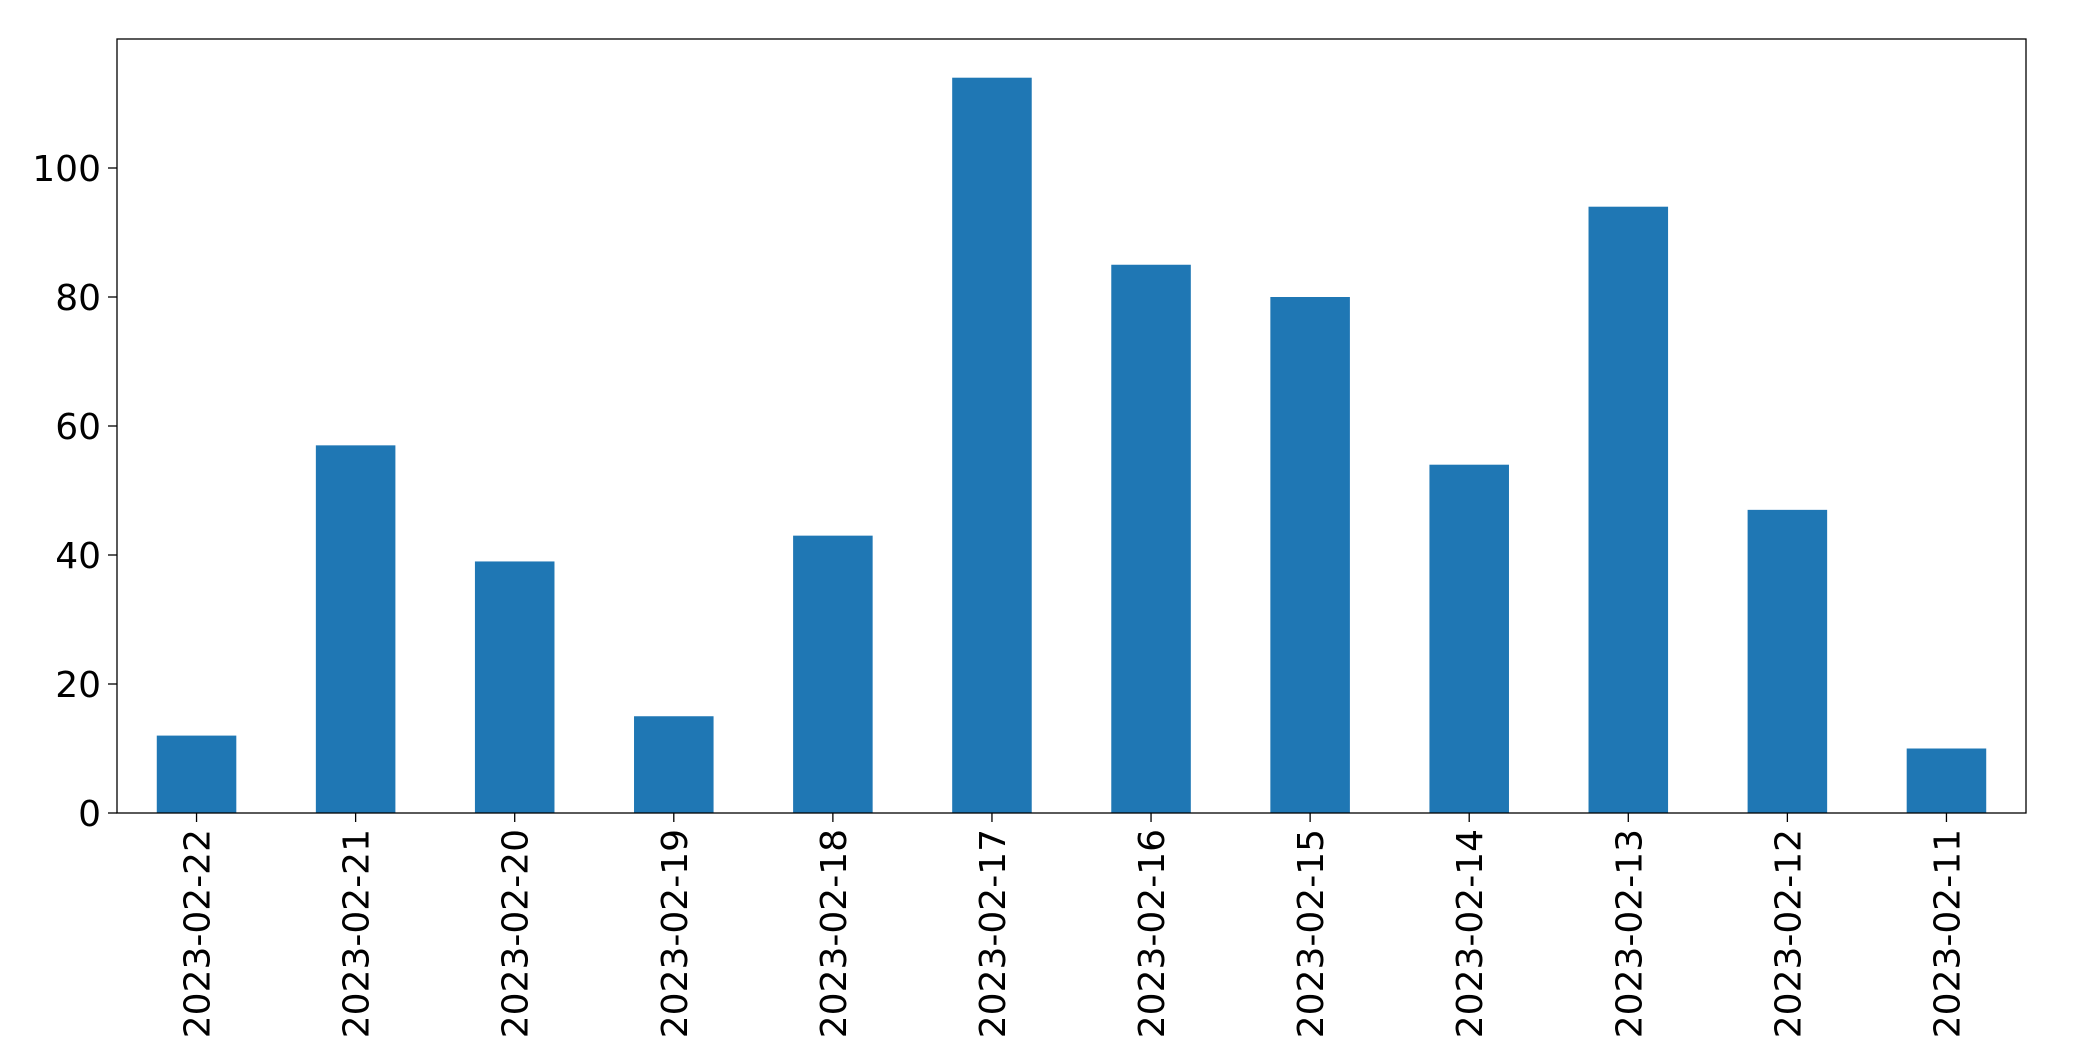  What do you see at coordinates (1470, 933) in the screenshot?
I see `x-tick-label: 2023-02-14` at bounding box center [1470, 933].